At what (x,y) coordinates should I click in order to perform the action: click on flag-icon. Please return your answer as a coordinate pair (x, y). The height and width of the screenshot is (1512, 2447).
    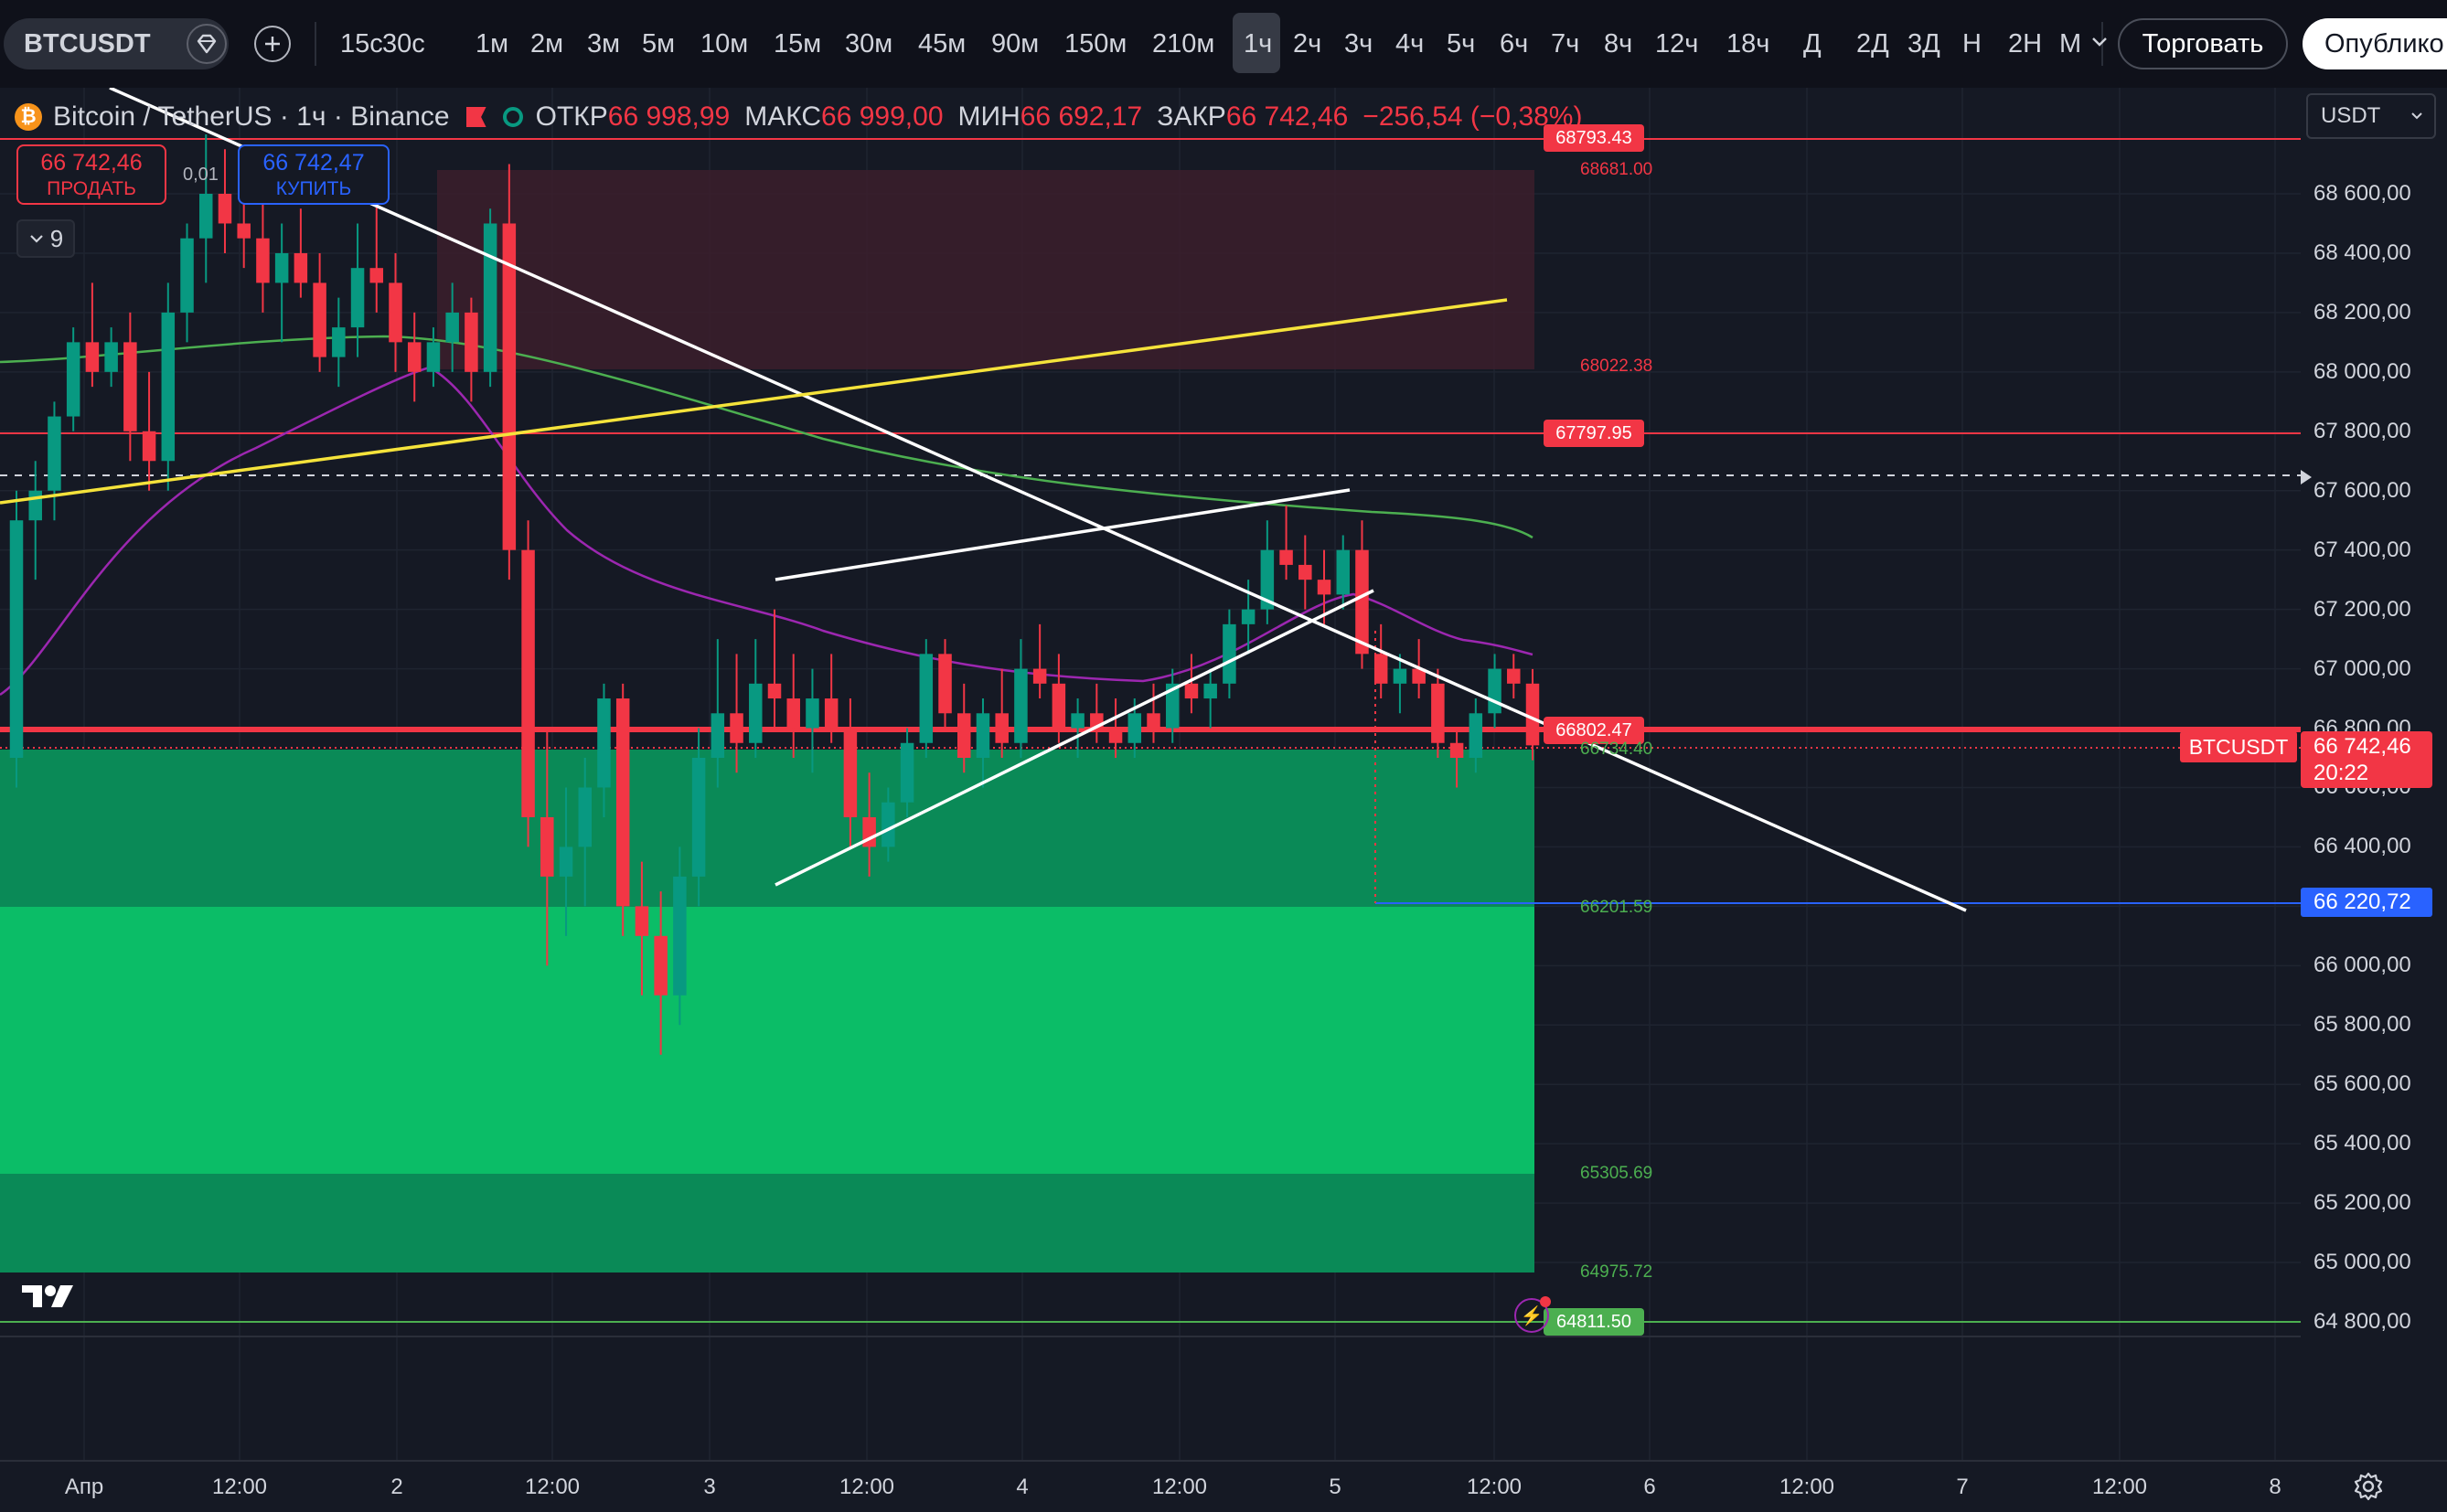
    Looking at the image, I should click on (475, 117).